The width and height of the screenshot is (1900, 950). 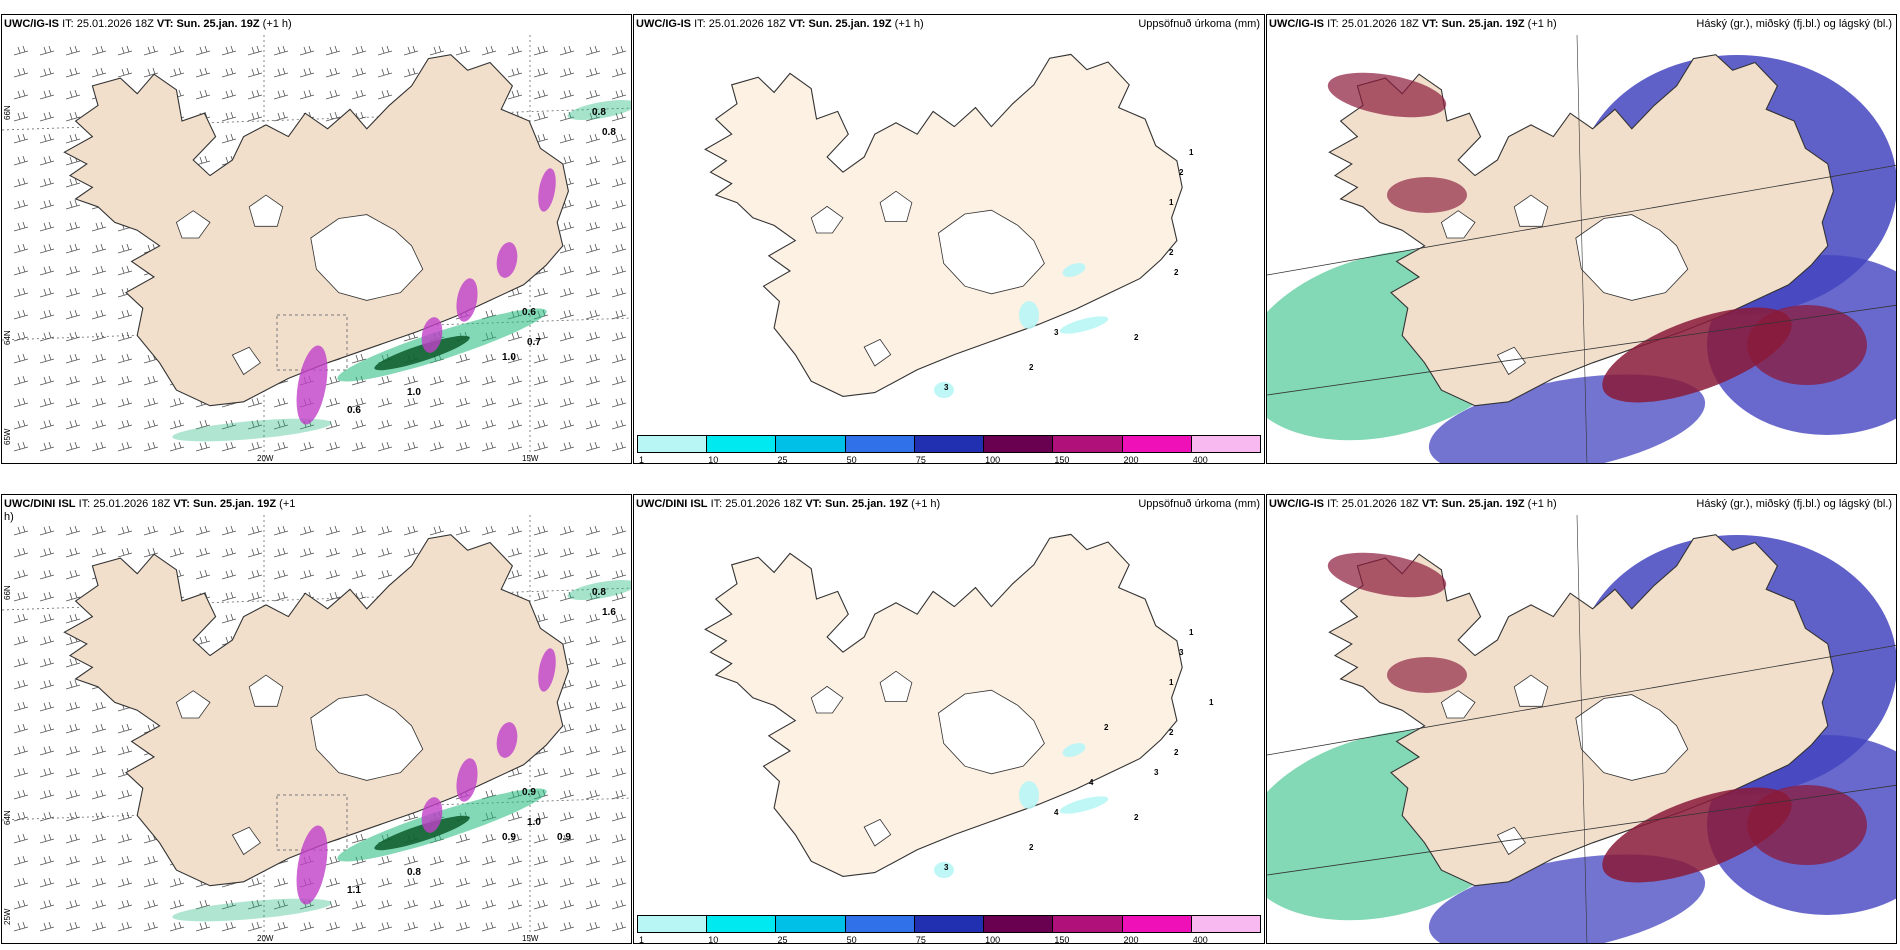 What do you see at coordinates (782, 459) in the screenshot?
I see `colorbar-label: 25` at bounding box center [782, 459].